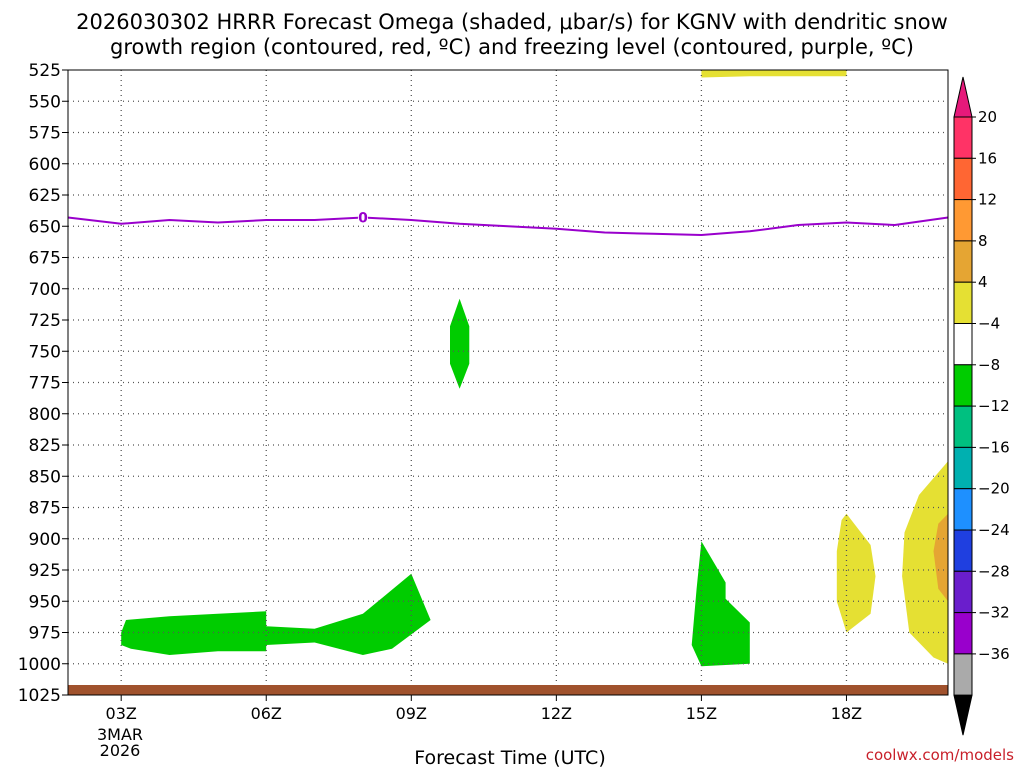  What do you see at coordinates (774, 74) in the screenshot?
I see `omega-region-descent-upper-15z-18z` at bounding box center [774, 74].